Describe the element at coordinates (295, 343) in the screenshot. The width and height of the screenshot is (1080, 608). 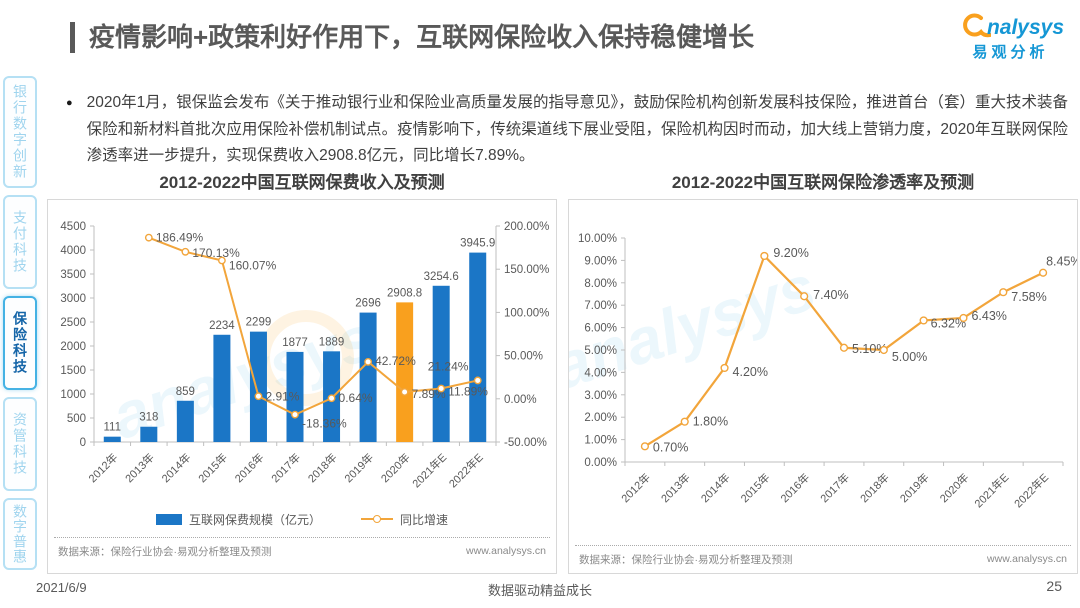
I see `svg-text: 1877` at that location.